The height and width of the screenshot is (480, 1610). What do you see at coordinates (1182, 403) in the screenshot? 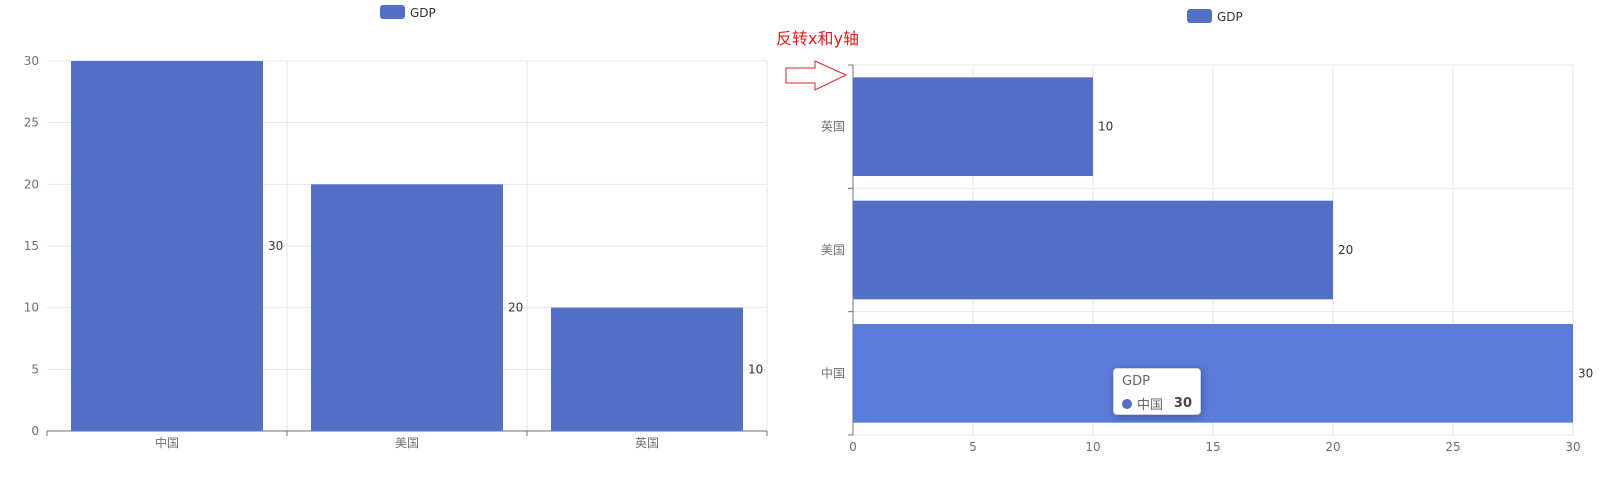
I see `tooltip-value: 30` at bounding box center [1182, 403].